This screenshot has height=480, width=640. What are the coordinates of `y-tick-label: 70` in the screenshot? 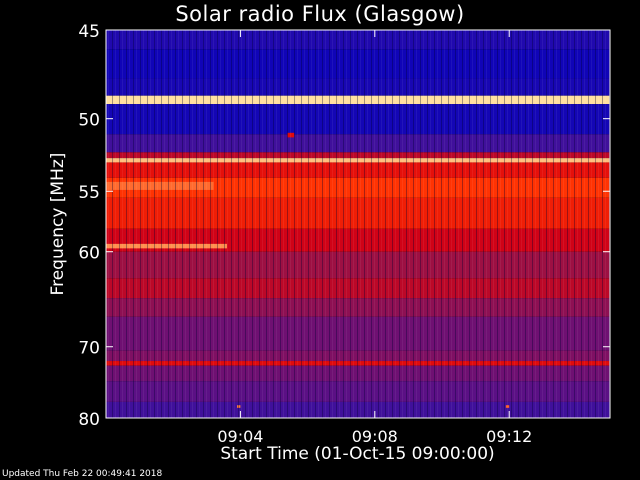 It's located at (89, 349).